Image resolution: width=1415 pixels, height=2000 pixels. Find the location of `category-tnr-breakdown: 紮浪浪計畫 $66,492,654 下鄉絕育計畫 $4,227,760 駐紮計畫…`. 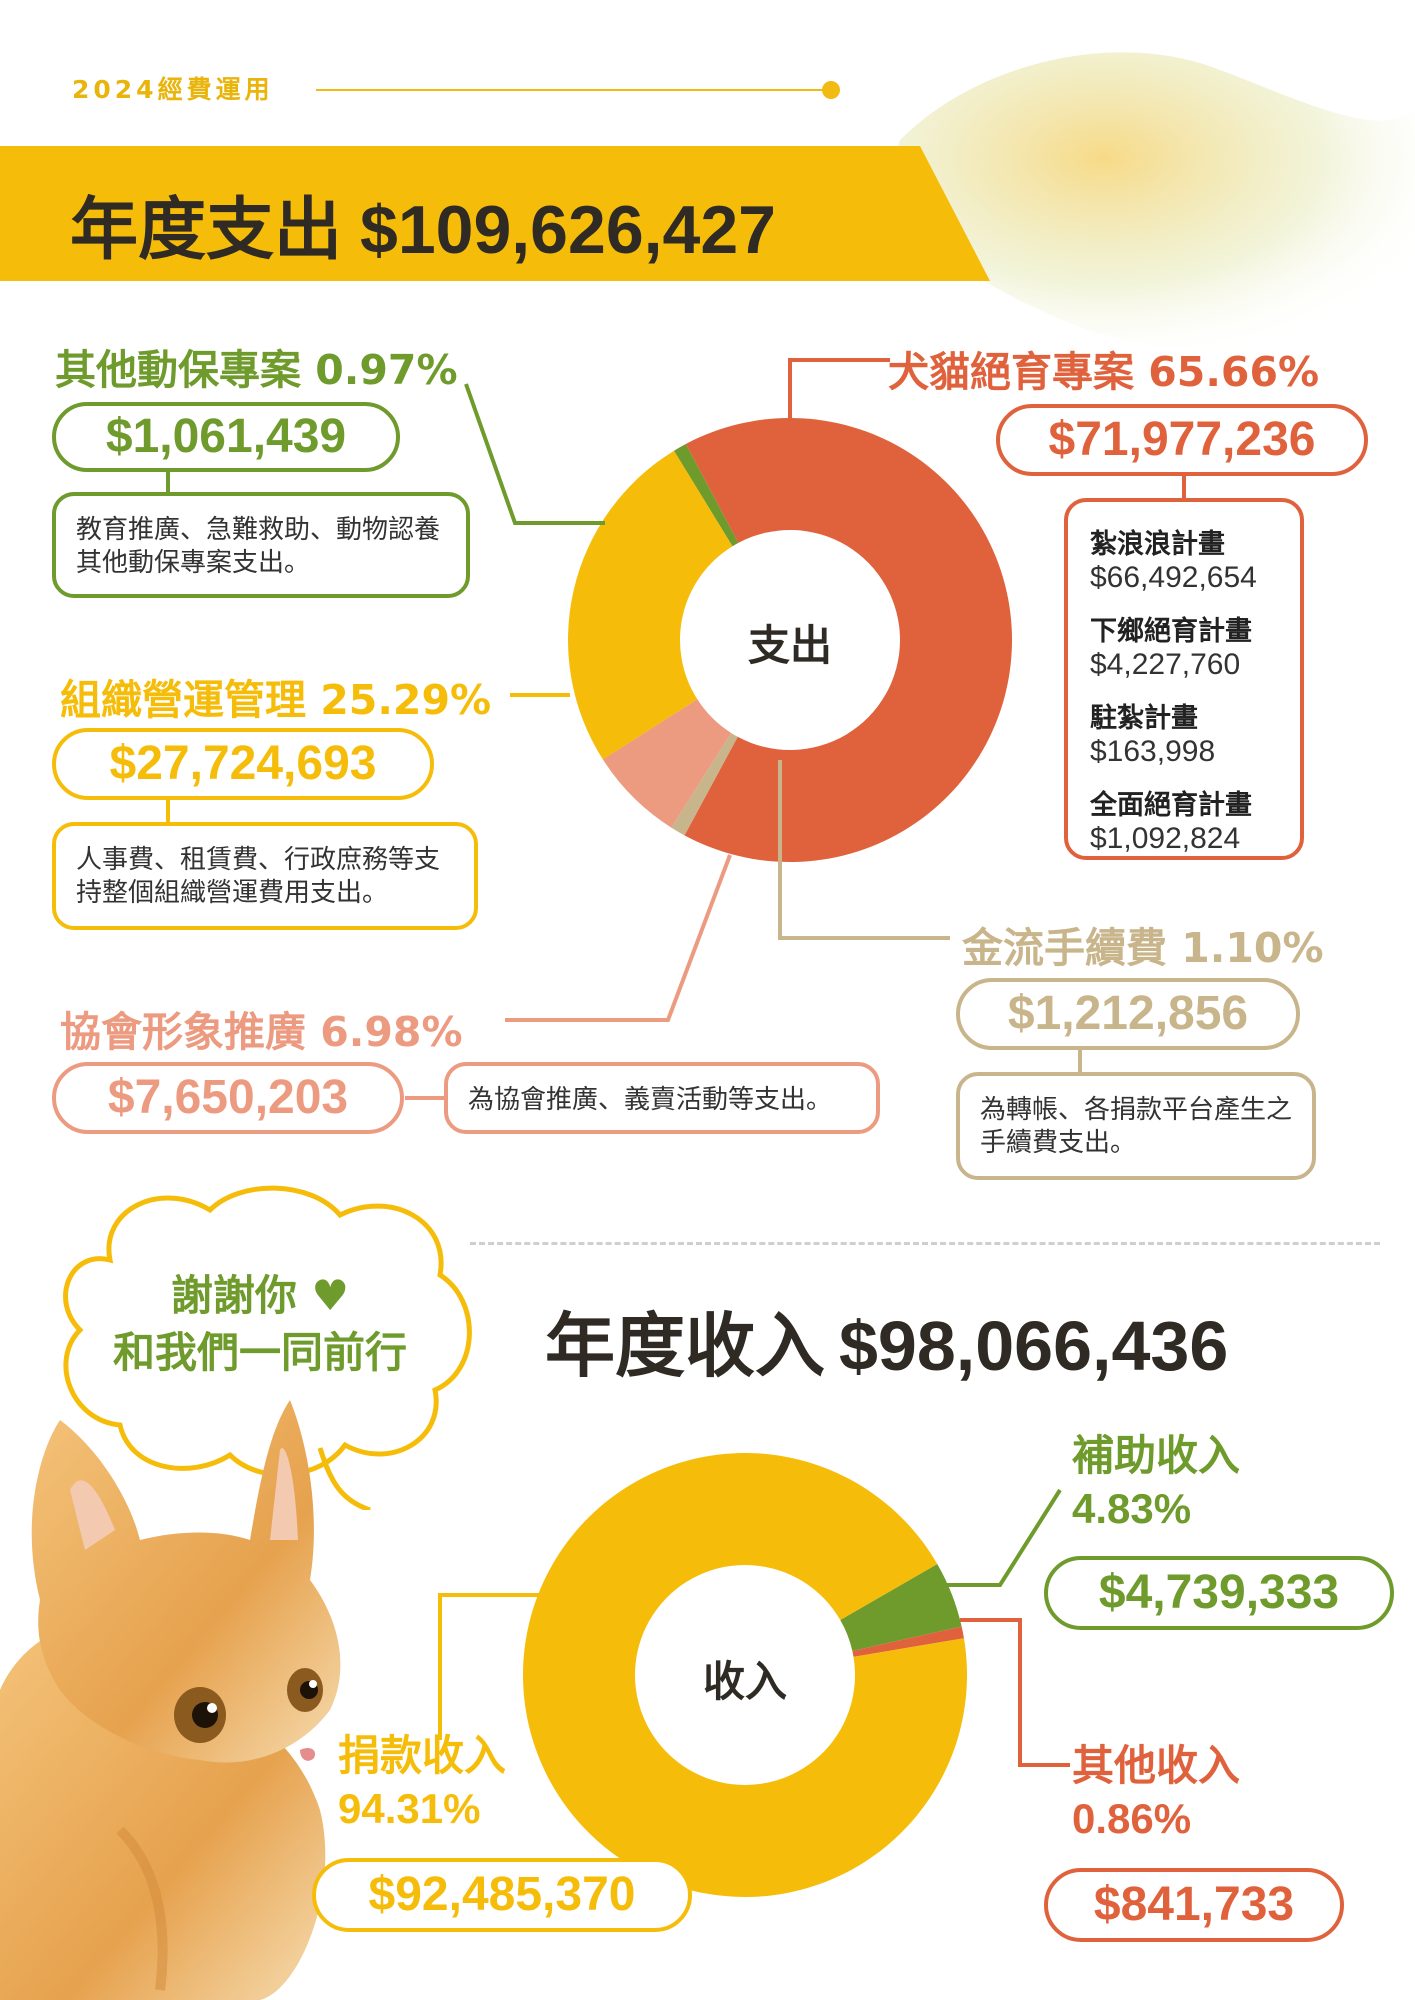

category-tnr-breakdown: 紮浪浪計畫 $66,492,654 下鄉絕育計畫 $4,227,760 駐紮計畫… is located at coordinates (1184, 679).